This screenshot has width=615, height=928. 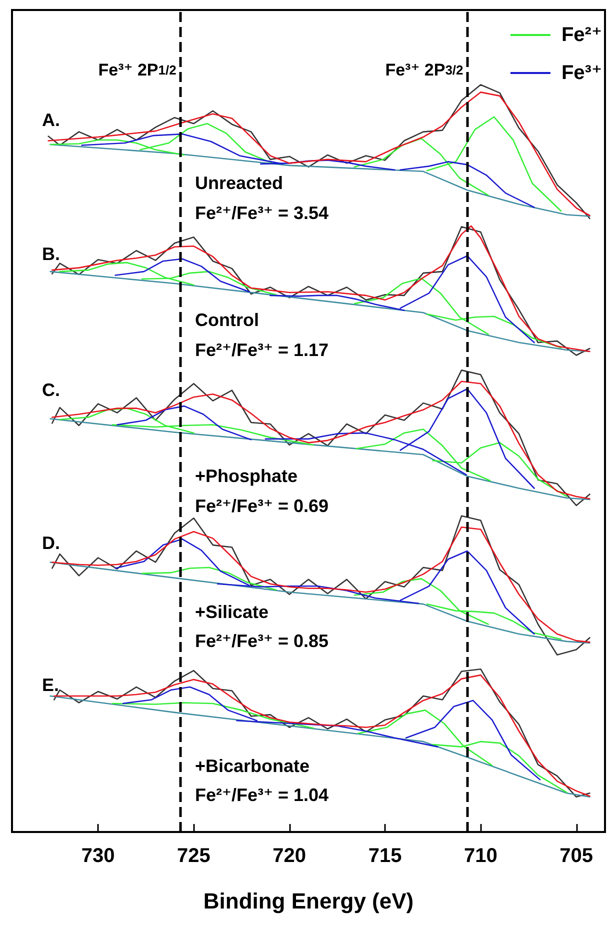 What do you see at coordinates (581, 35) in the screenshot?
I see `legend-label: Fe²⁺` at bounding box center [581, 35].